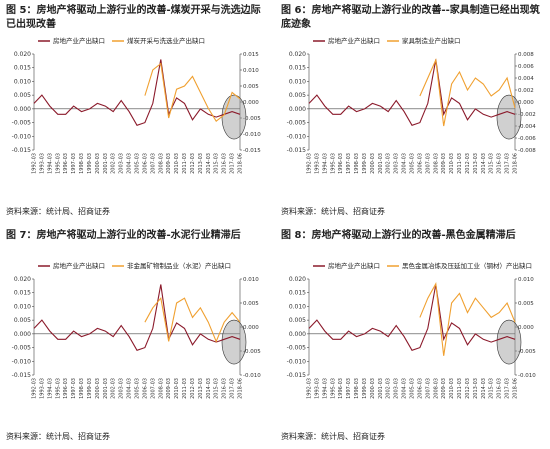  I want to click on y-tick-label: 0.020, so click(297, 279).